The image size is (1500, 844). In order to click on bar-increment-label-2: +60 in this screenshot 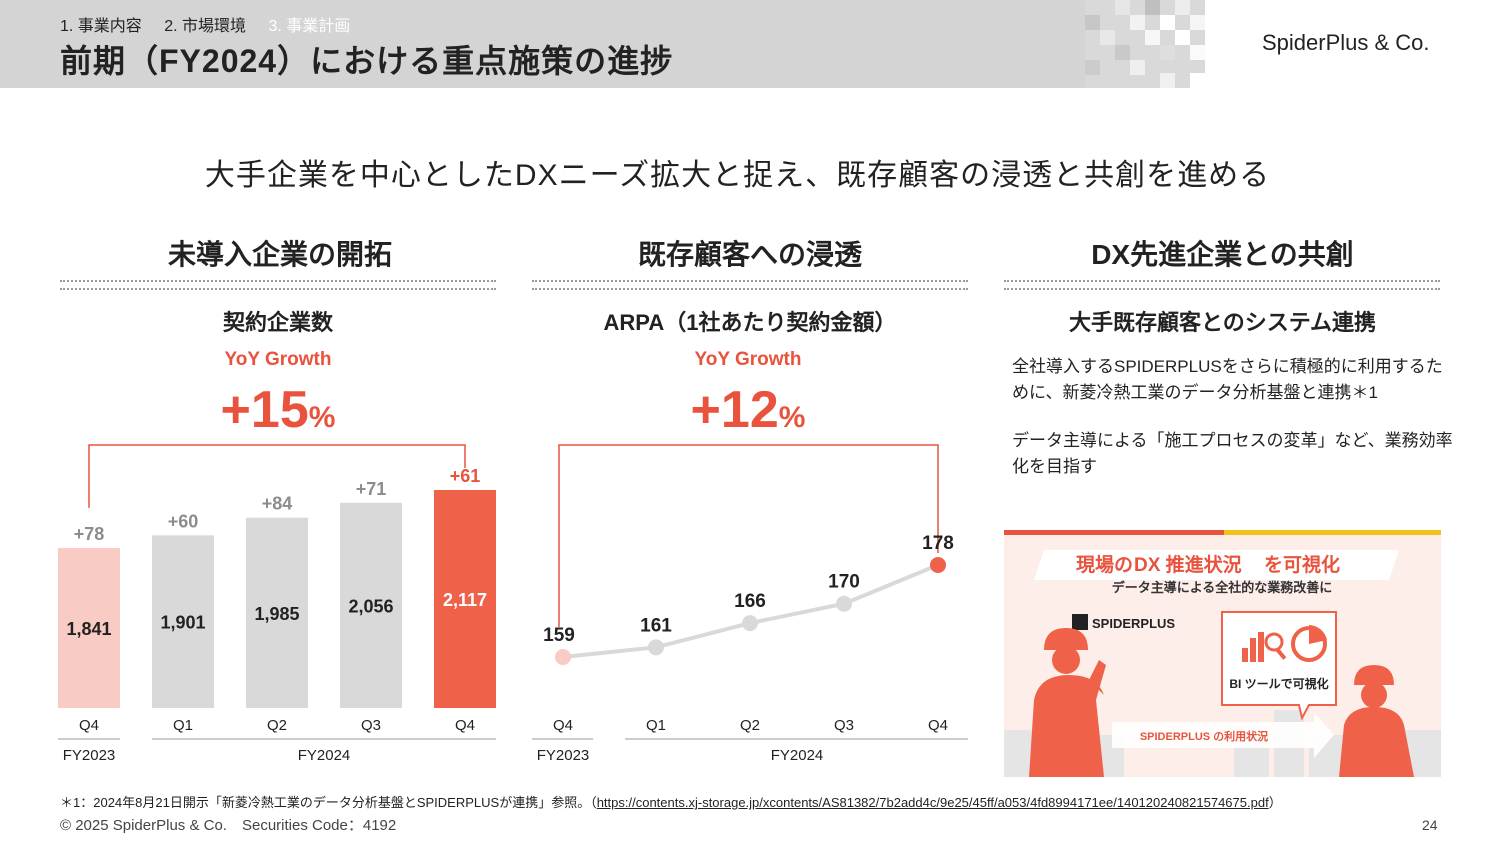, I will do `click(183, 521)`.